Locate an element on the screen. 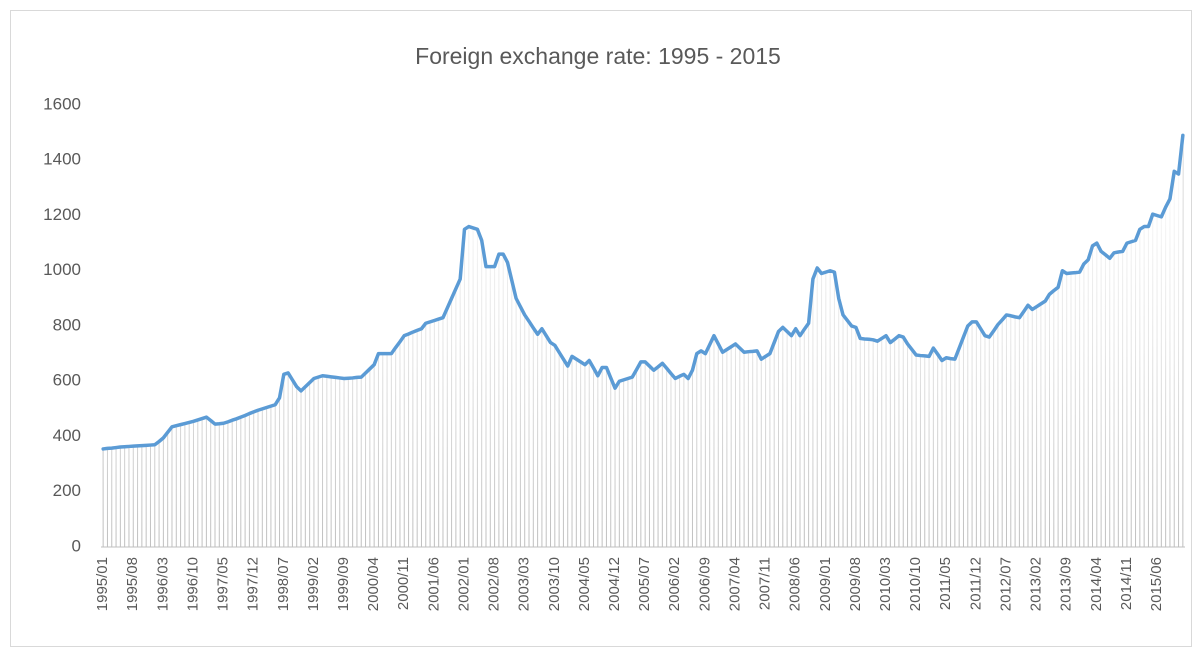 The image size is (1202, 662). x-tick-label: 2011/05 is located at coordinates (945, 583).